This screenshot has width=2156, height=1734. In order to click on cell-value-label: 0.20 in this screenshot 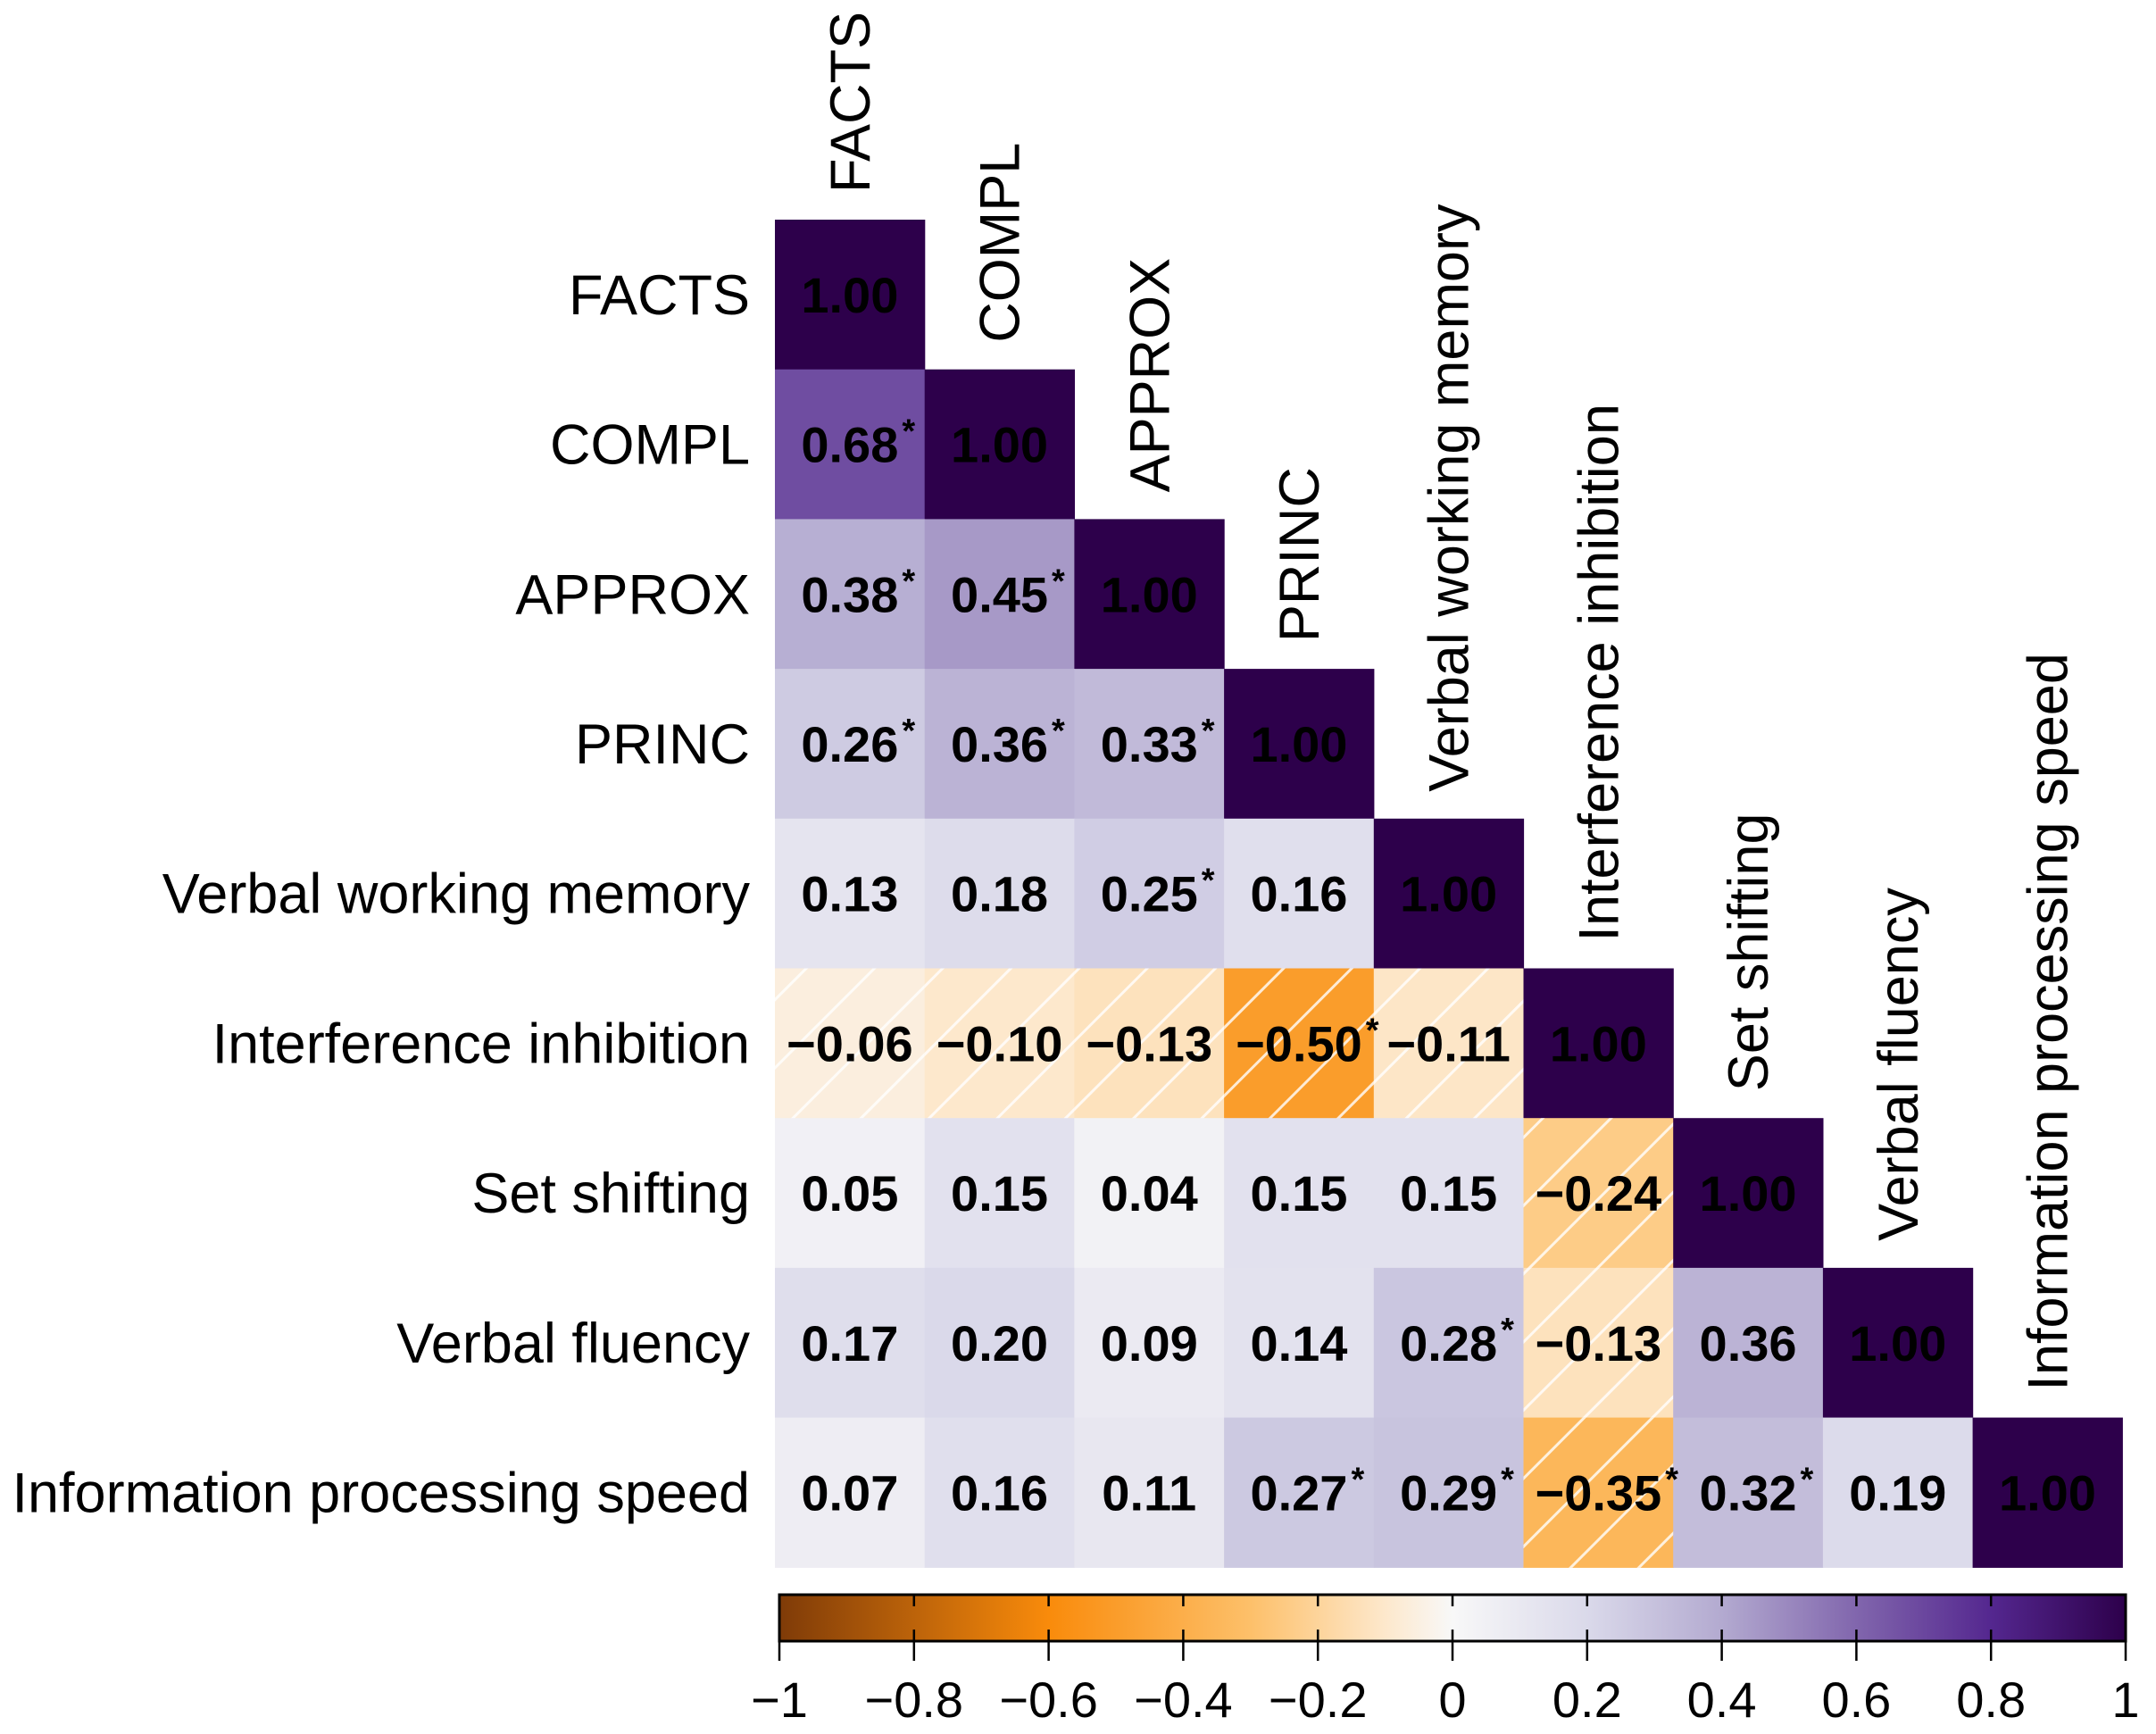, I will do `click(999, 1343)`.